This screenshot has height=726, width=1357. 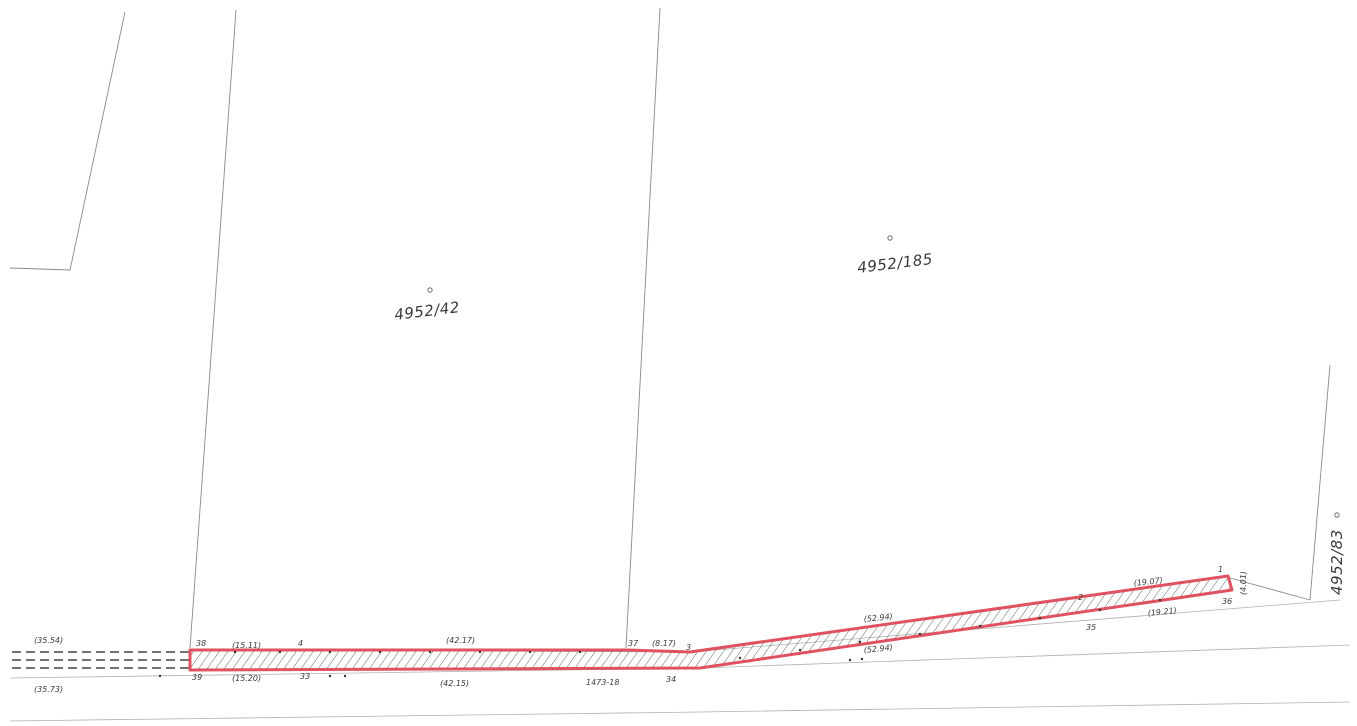 I want to click on point-label: 3, so click(x=688, y=647).